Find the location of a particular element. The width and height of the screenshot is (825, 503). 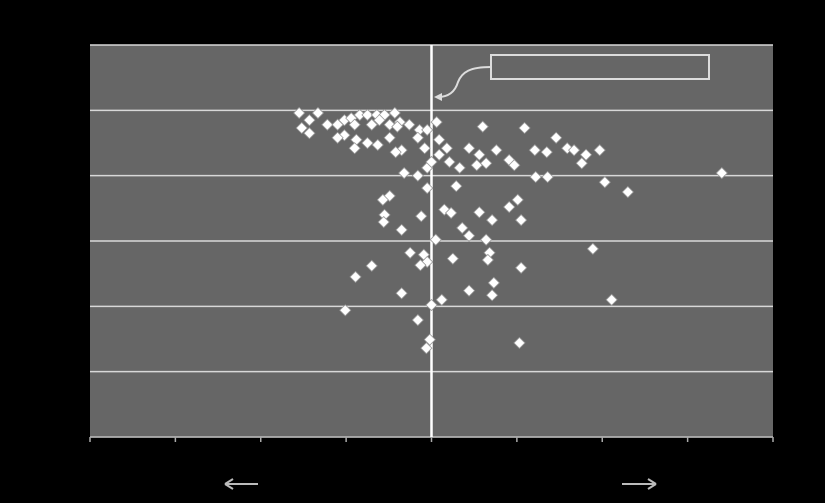

annotation-arrow is located at coordinates (464, 82).